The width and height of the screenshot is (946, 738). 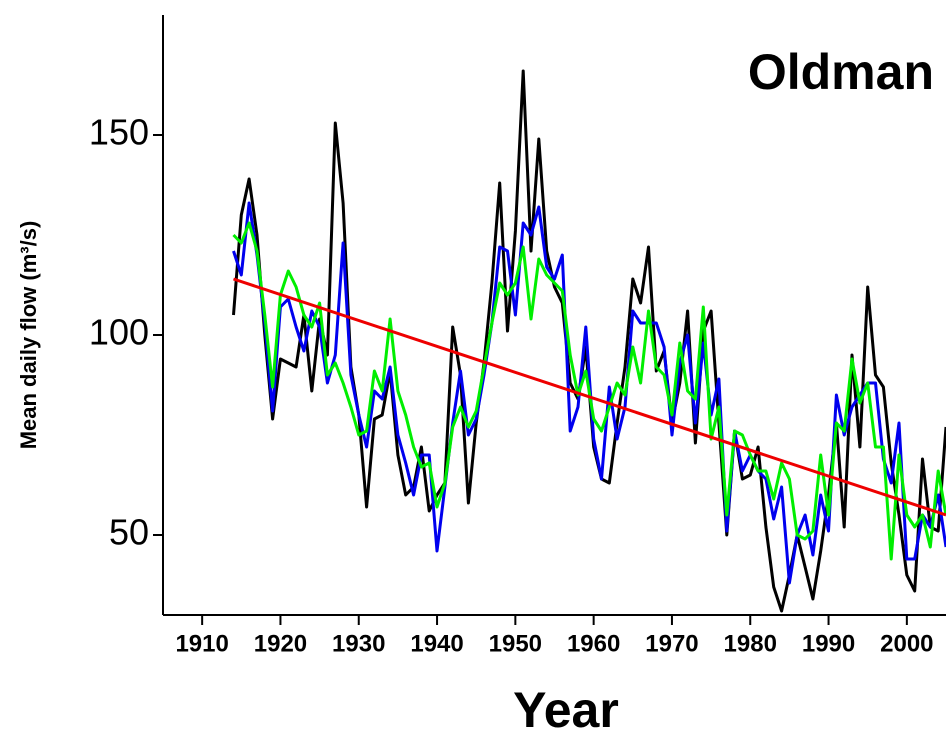 I want to click on x-tick-label: 1940, so click(x=436, y=643).